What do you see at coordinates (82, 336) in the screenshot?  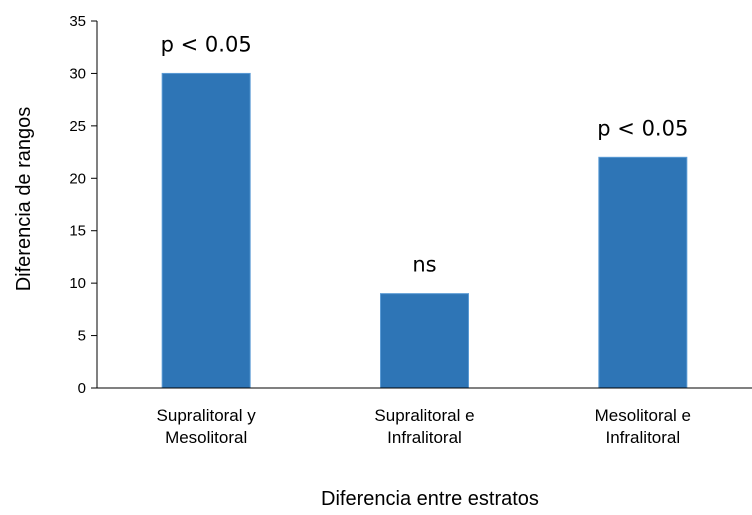 I see `y-tick-label: 5` at bounding box center [82, 336].